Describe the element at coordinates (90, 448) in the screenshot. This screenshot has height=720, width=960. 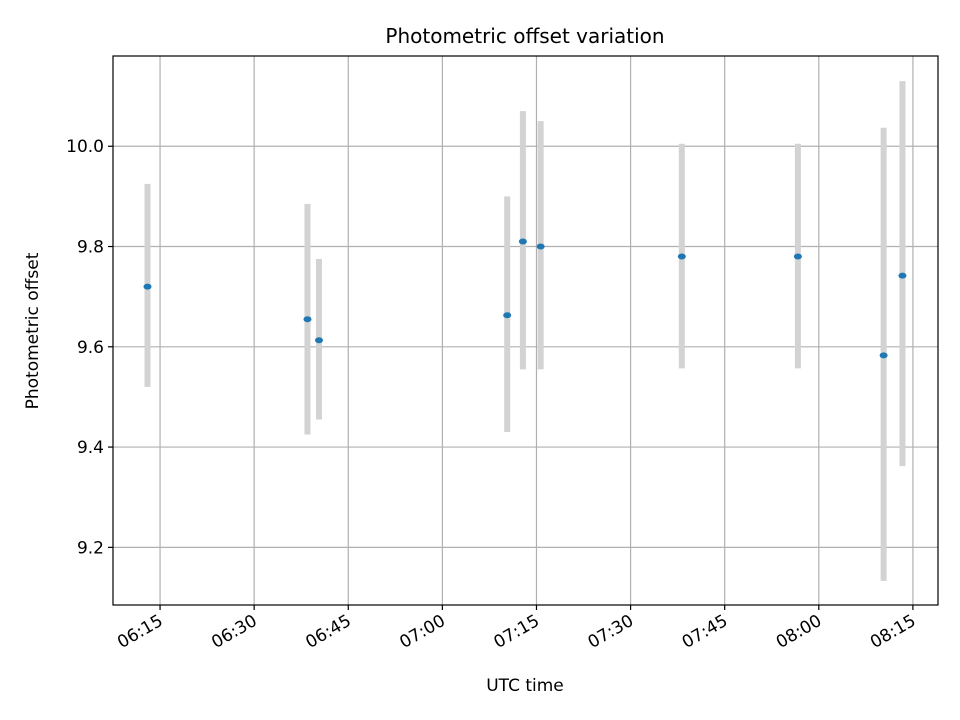
I see `y-tick-label: 9.4` at that location.